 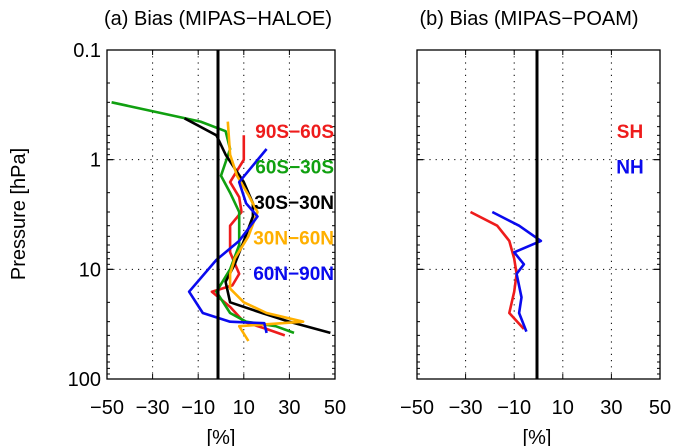 What do you see at coordinates (294, 168) in the screenshot?
I see `legend-entry: 60S−30S` at bounding box center [294, 168].